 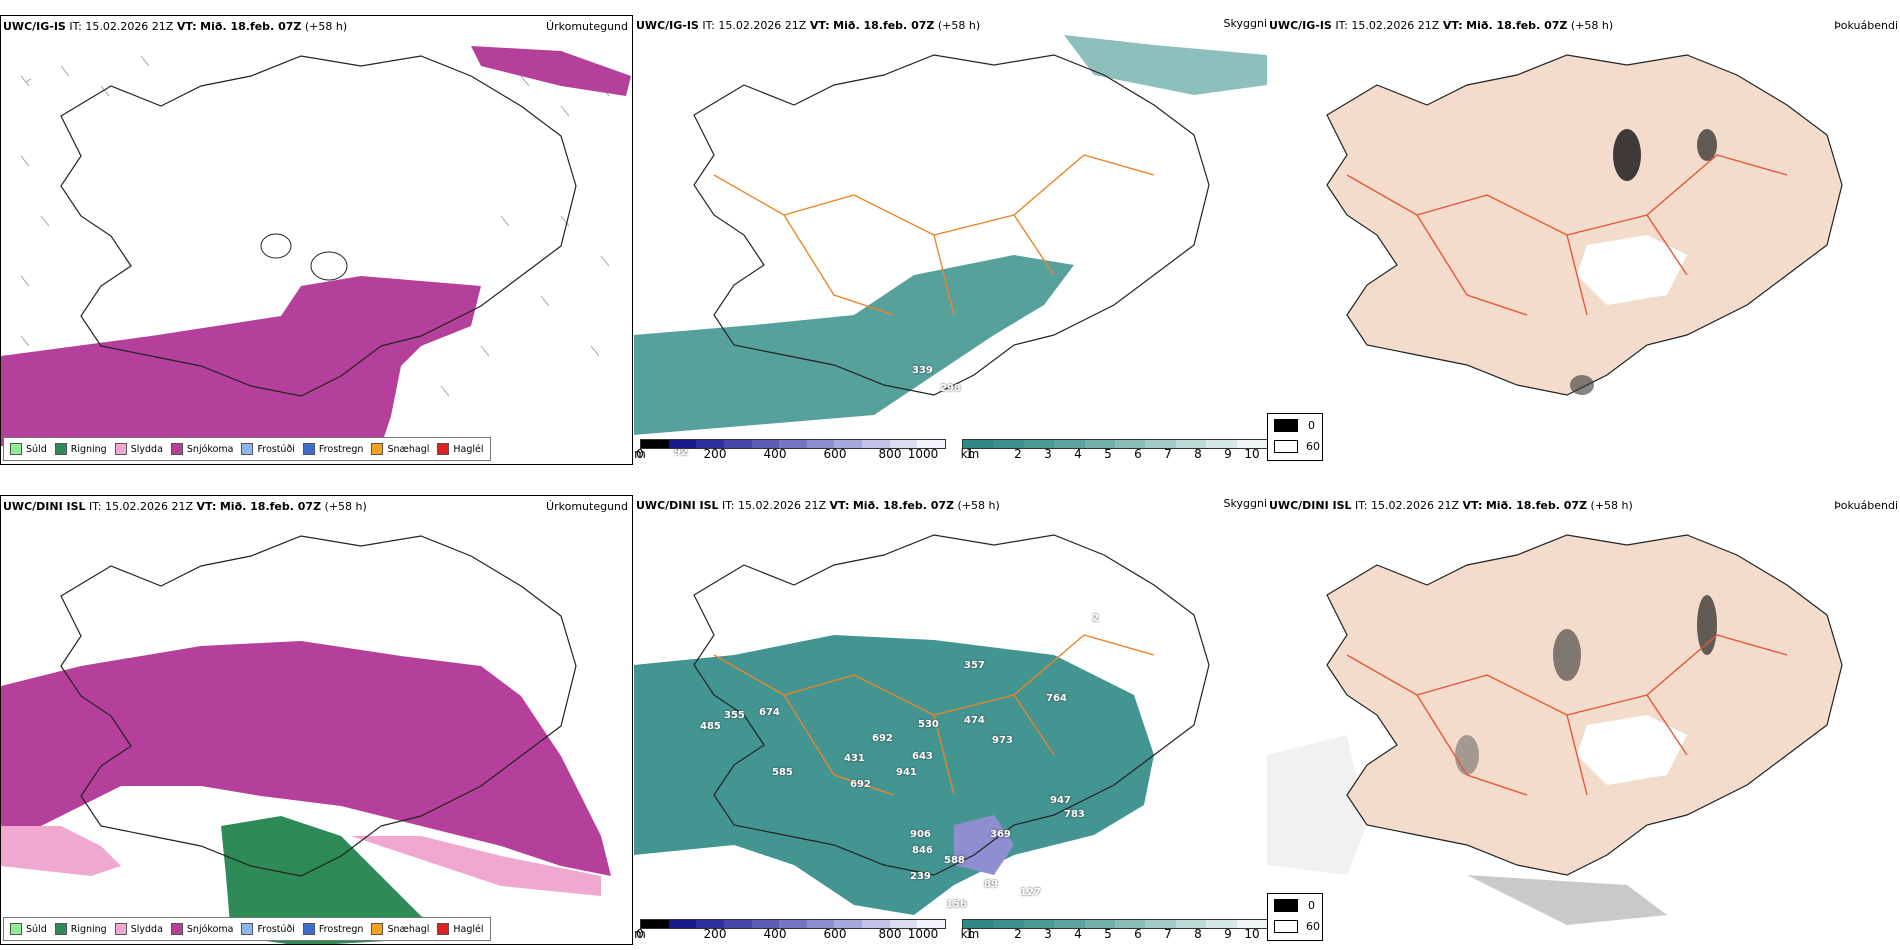 I want to click on legend-swatch-rain, so click(x=60, y=449).